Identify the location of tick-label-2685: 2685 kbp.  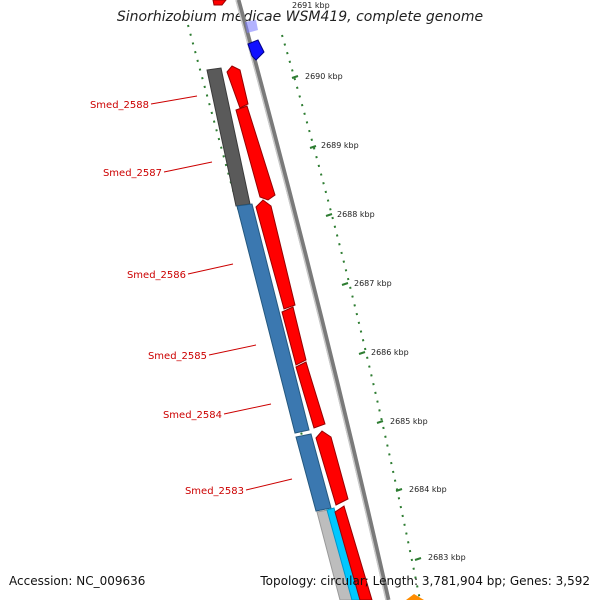
(409, 421).